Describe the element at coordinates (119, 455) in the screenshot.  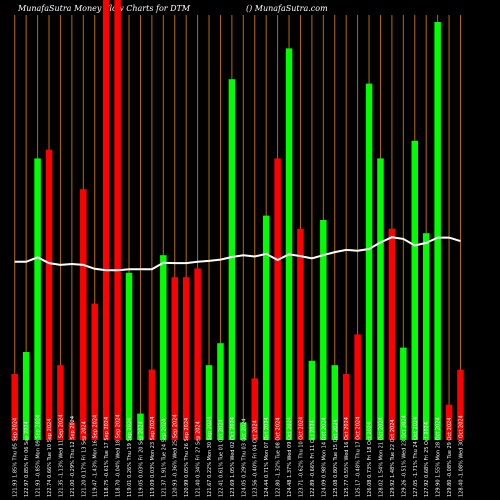
I see `x-tick-label: 118.70 -0.04% Wed 18 Sep 2024` at that location.